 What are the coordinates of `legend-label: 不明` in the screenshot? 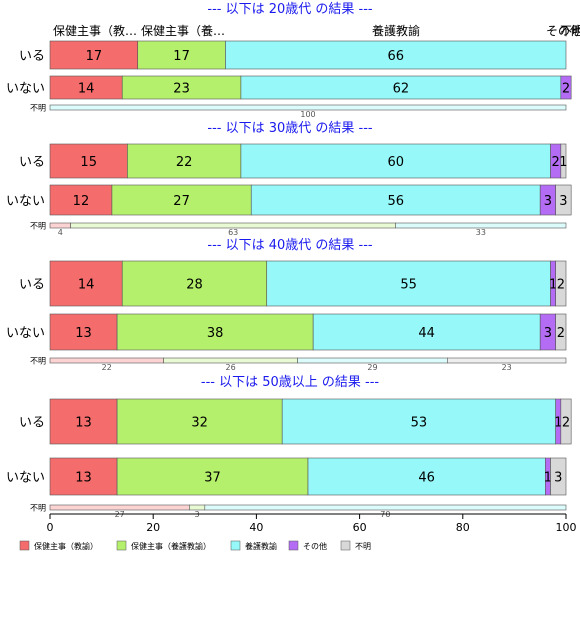 It's located at (363, 546).